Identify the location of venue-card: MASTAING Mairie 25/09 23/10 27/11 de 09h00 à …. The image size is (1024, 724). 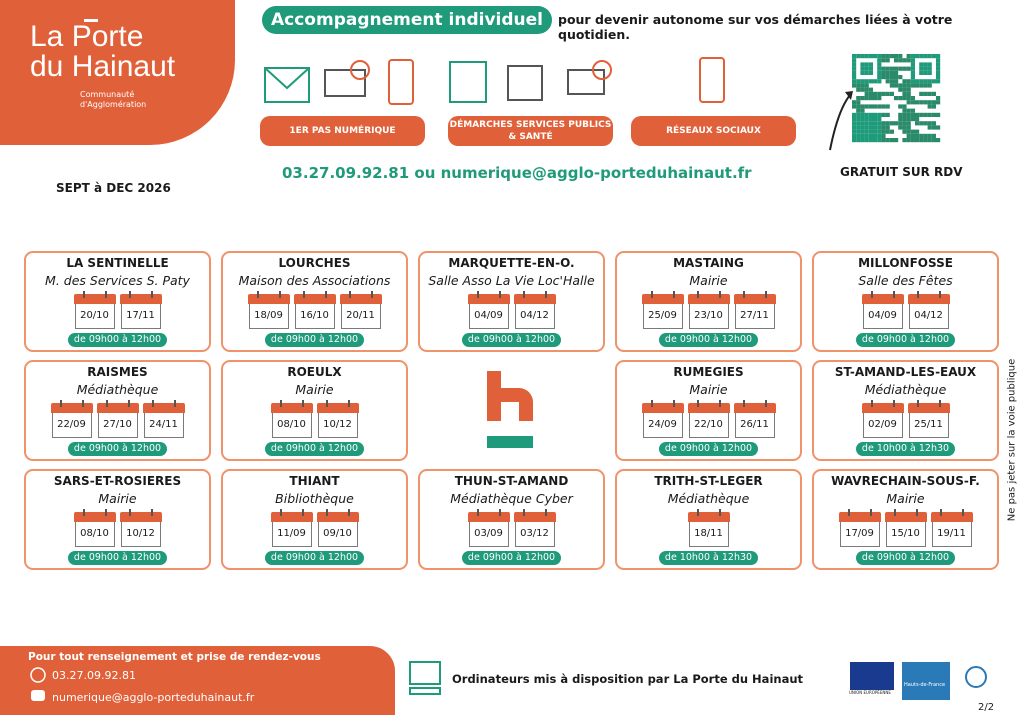
(708, 301).